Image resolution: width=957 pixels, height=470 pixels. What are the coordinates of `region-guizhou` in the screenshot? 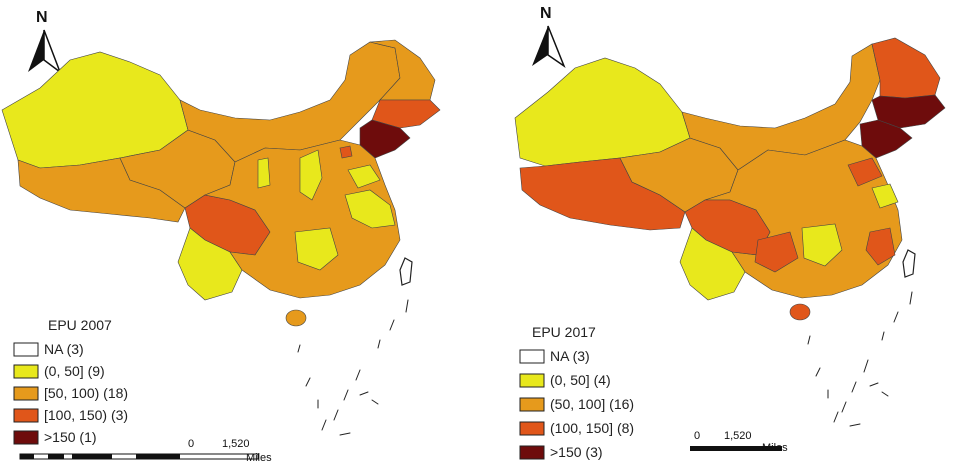 It's located at (776, 252).